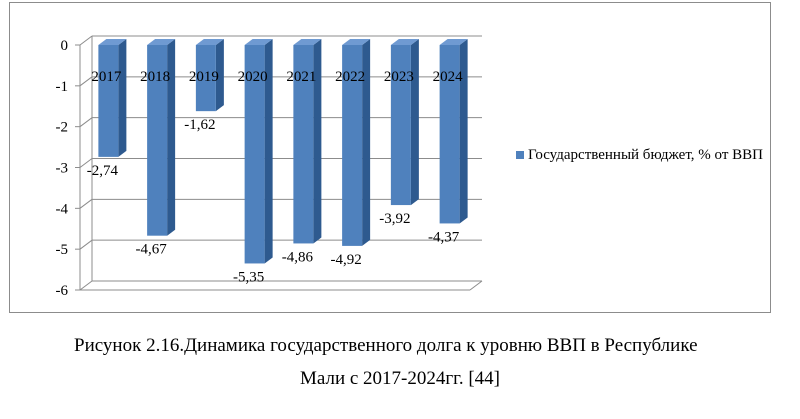 The image size is (800, 419). What do you see at coordinates (248, 277) in the screenshot?
I see `data-label: -5,35` at bounding box center [248, 277].